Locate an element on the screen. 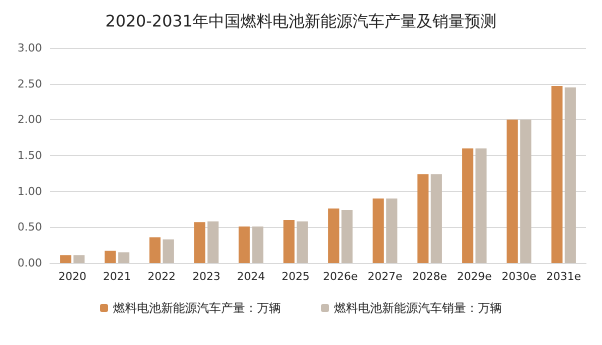 The width and height of the screenshot is (602, 345). y-tick-label: 0.50 is located at coordinates (30, 227).